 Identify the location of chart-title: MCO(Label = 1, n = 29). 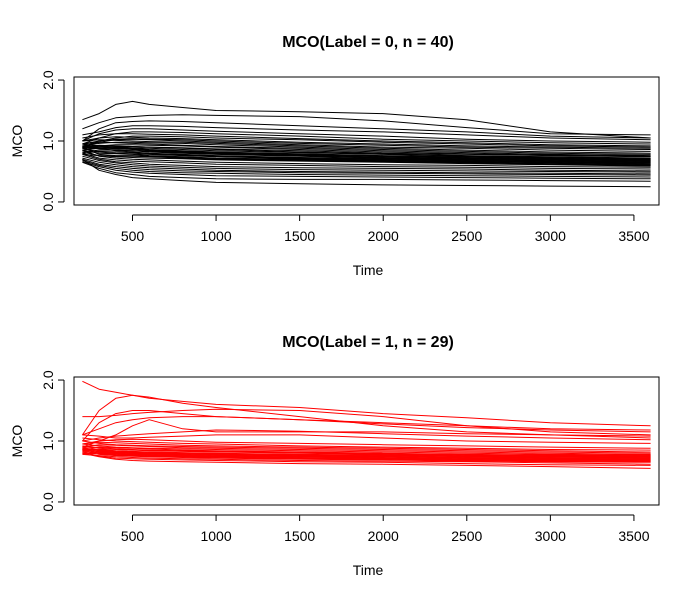
(368, 342).